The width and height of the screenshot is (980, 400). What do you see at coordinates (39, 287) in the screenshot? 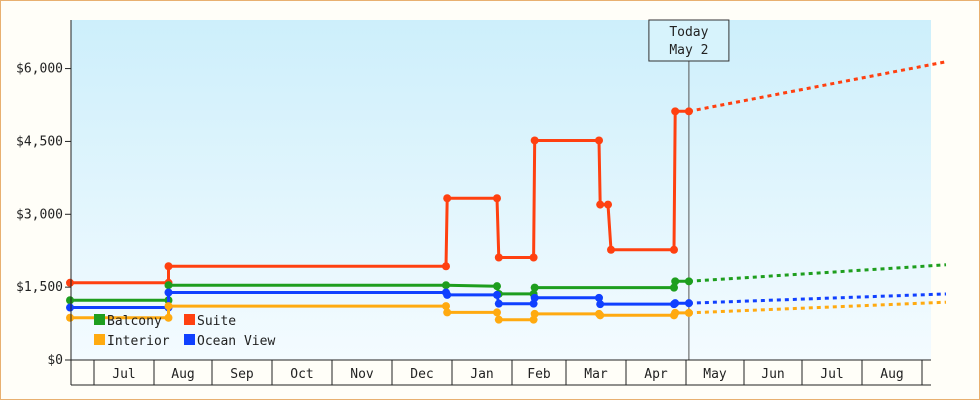
I see `y-tick-label: $1,500` at bounding box center [39, 287].